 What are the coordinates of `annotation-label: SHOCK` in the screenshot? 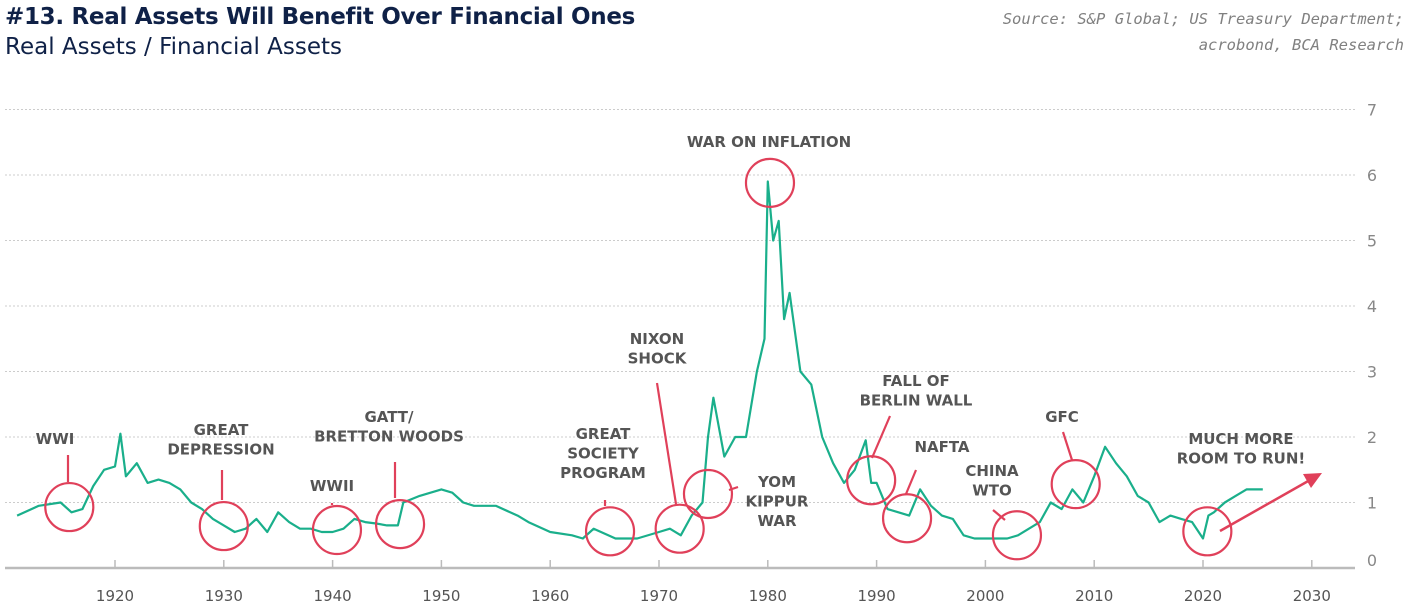 It's located at (658, 359).